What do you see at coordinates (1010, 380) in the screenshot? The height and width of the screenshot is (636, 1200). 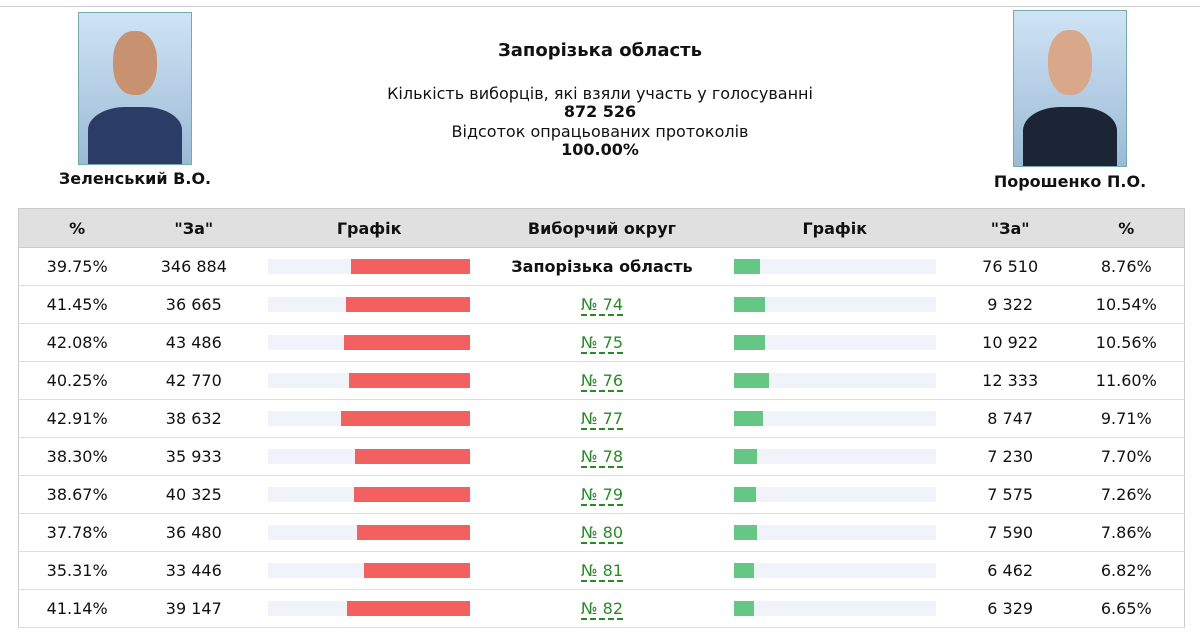 I see `right-votes: 12 333` at bounding box center [1010, 380].